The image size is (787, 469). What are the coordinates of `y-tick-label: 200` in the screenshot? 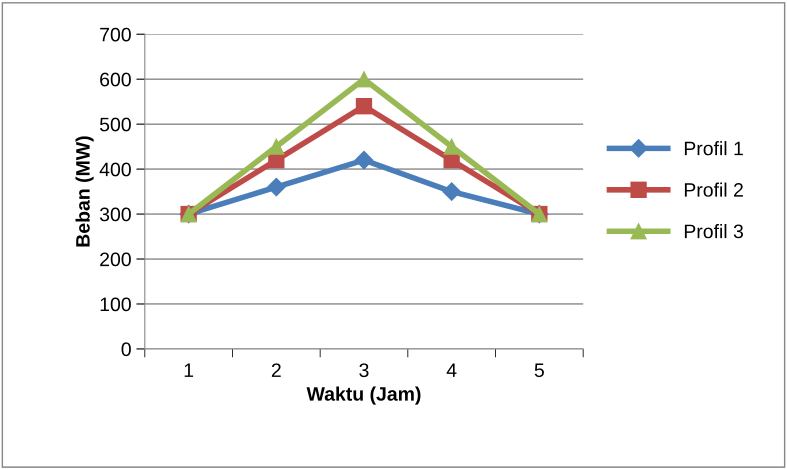 It's located at (115, 259).